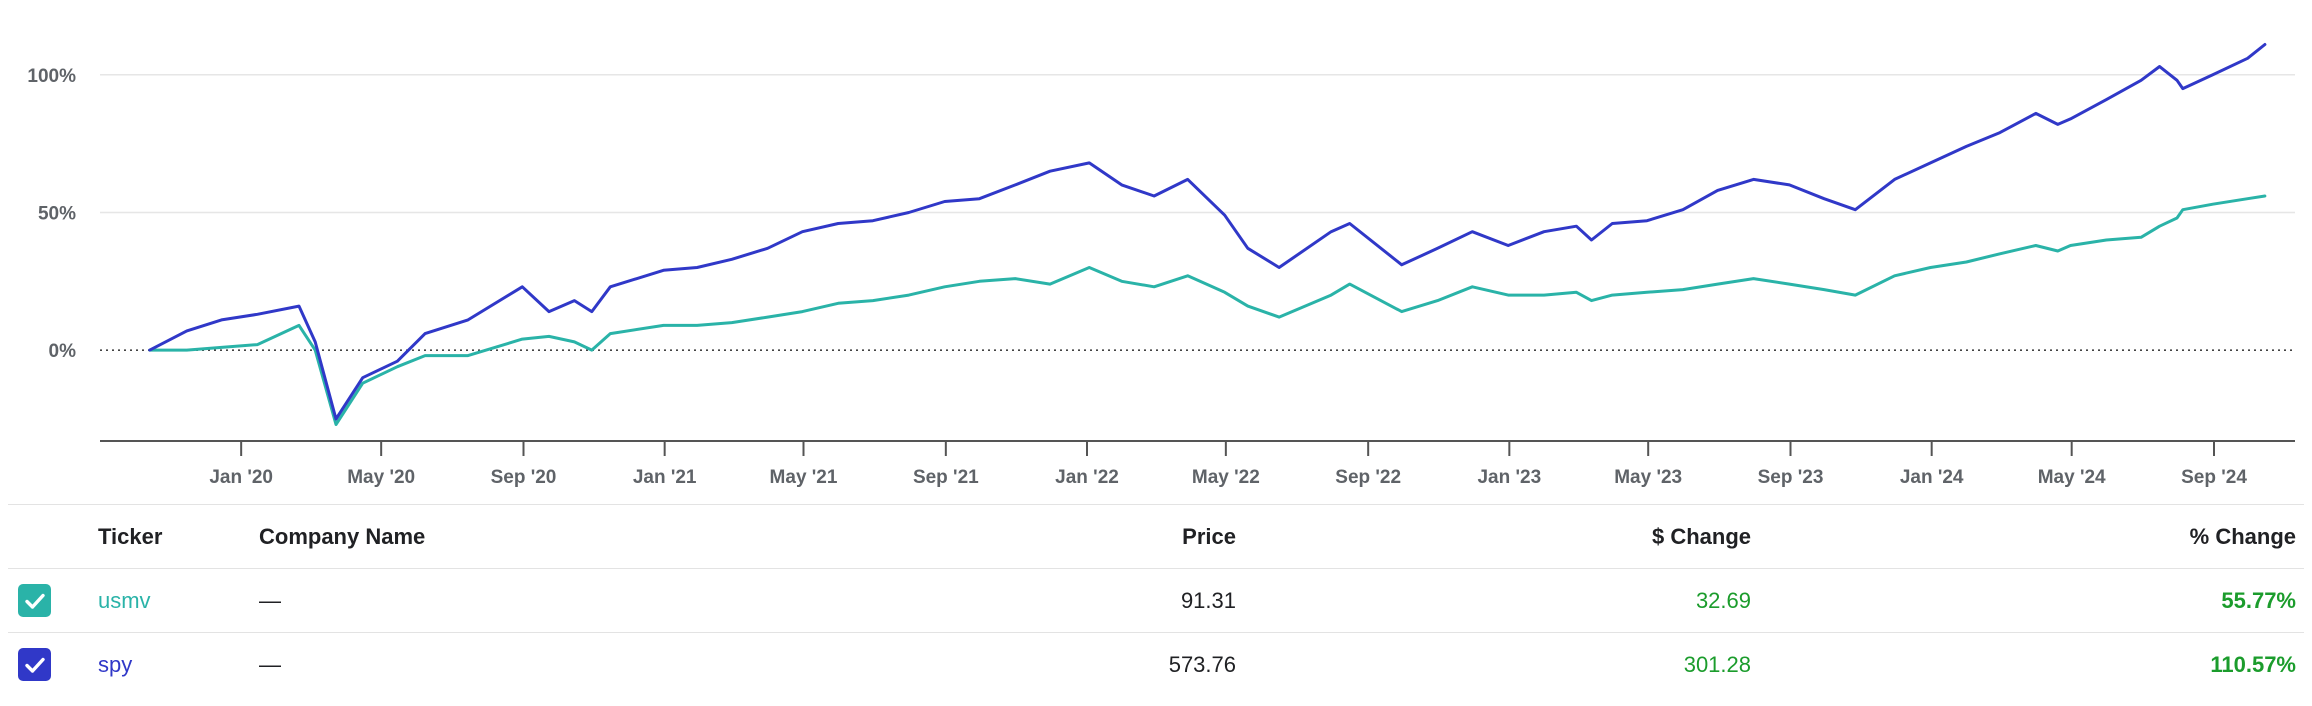  Describe the element at coordinates (51, 76) in the screenshot. I see `y-tick-label: 100%` at that location.